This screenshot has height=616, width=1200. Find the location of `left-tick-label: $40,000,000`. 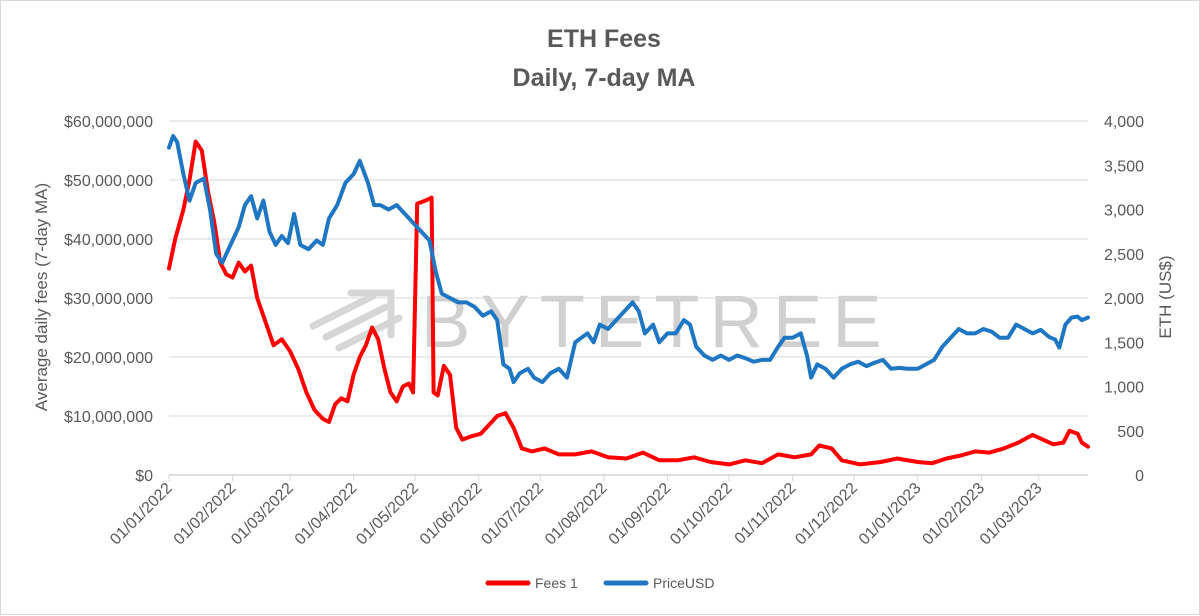

left-tick-label: $40,000,000 is located at coordinates (108, 240).